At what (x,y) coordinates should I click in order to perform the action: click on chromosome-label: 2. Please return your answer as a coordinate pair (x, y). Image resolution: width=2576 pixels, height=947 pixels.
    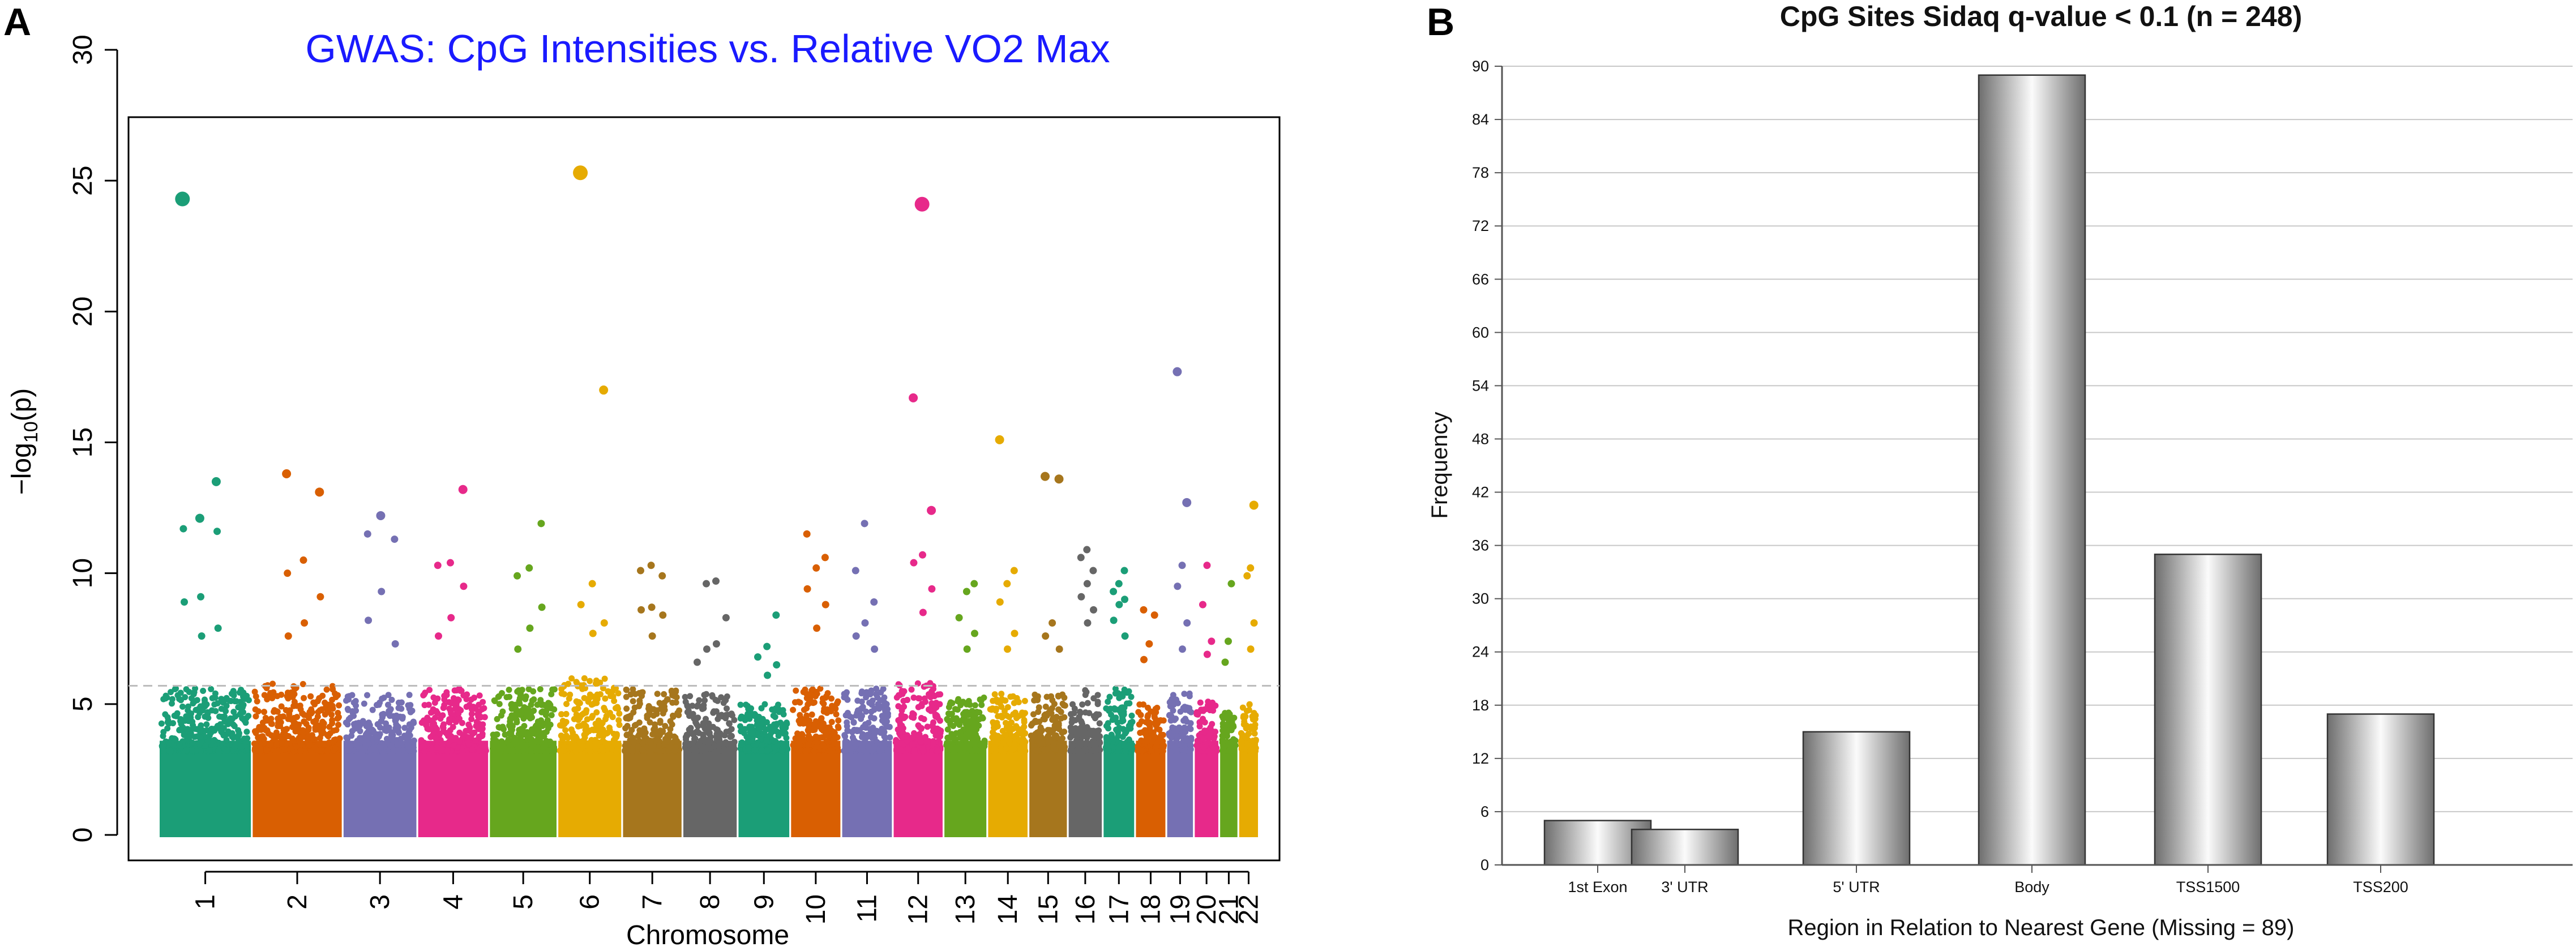
    Looking at the image, I should click on (298, 902).